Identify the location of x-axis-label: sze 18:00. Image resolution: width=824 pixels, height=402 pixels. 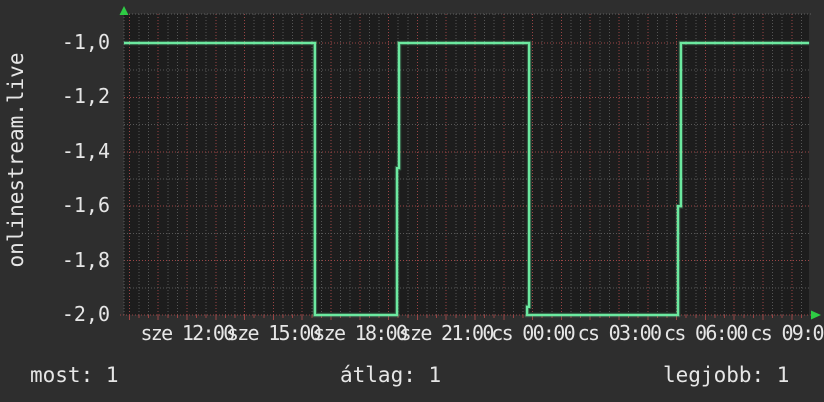
(360, 333).